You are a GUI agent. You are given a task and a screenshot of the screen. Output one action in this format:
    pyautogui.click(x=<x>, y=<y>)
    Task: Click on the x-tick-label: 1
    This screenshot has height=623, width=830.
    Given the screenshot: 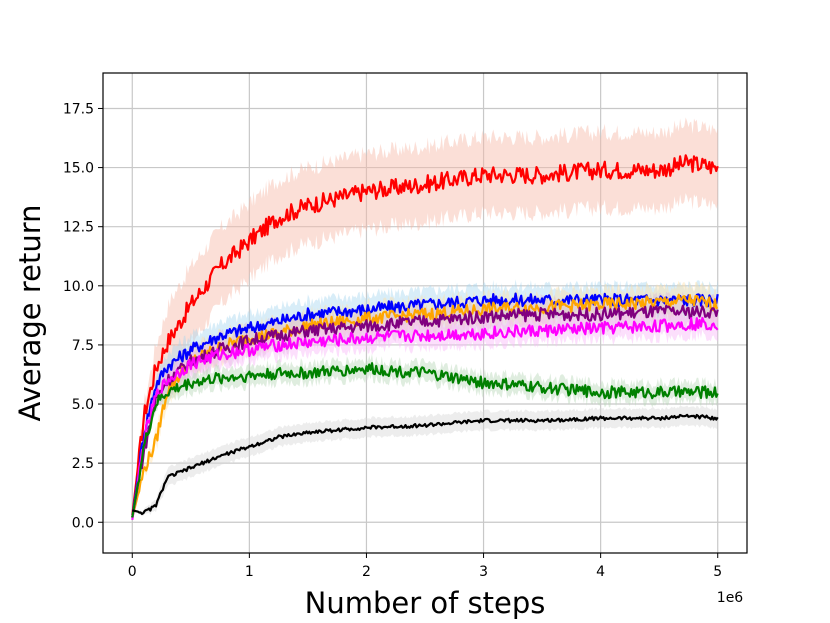 What is the action you would take?
    pyautogui.click(x=249, y=572)
    